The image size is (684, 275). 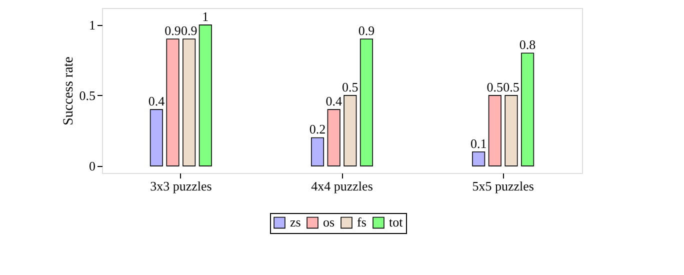 What do you see at coordinates (205, 16) in the screenshot?
I see `data-label: 1` at bounding box center [205, 16].